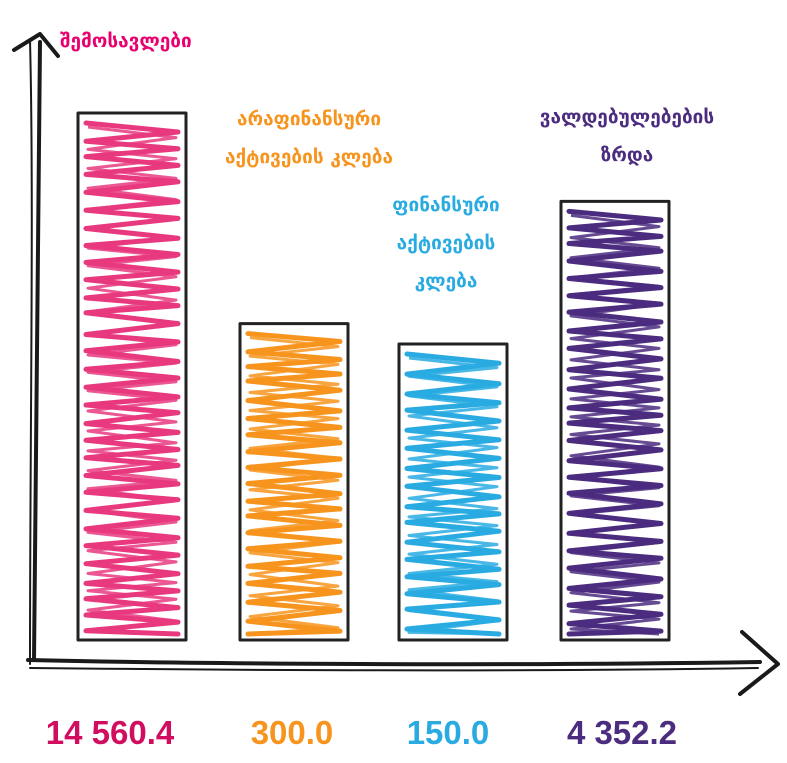 Image resolution: width=787 pixels, height=763 pixels. What do you see at coordinates (446, 281) in the screenshot?
I see `category-label-line: კლება` at bounding box center [446, 281].